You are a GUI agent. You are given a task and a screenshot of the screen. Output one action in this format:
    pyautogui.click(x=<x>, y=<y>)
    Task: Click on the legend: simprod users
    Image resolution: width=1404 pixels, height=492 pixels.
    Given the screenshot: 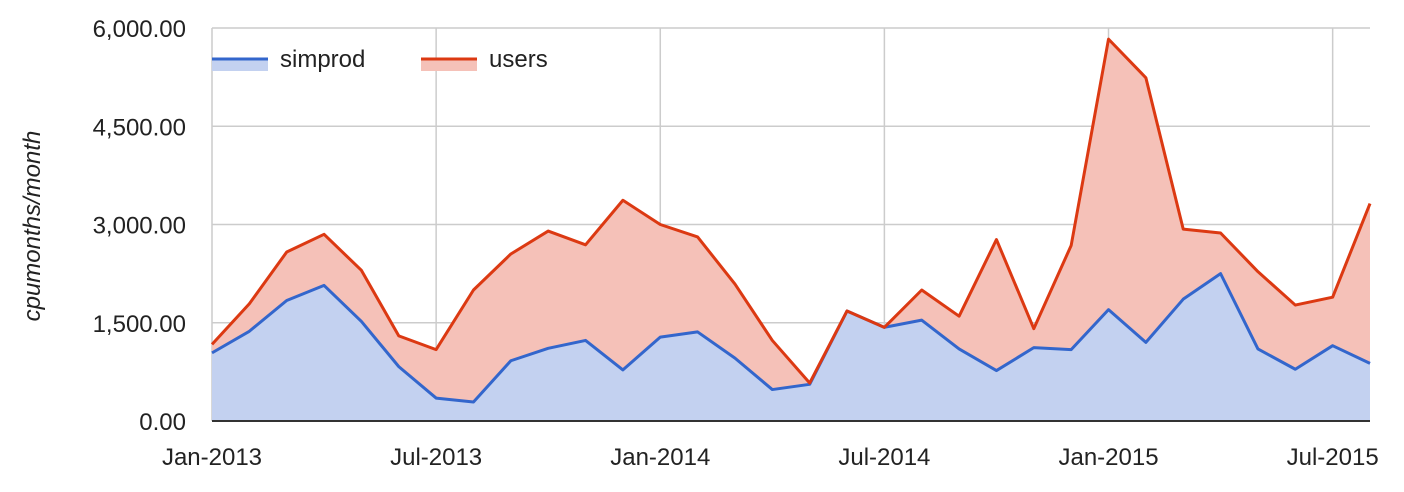 What is the action you would take?
    pyautogui.click(x=380, y=59)
    